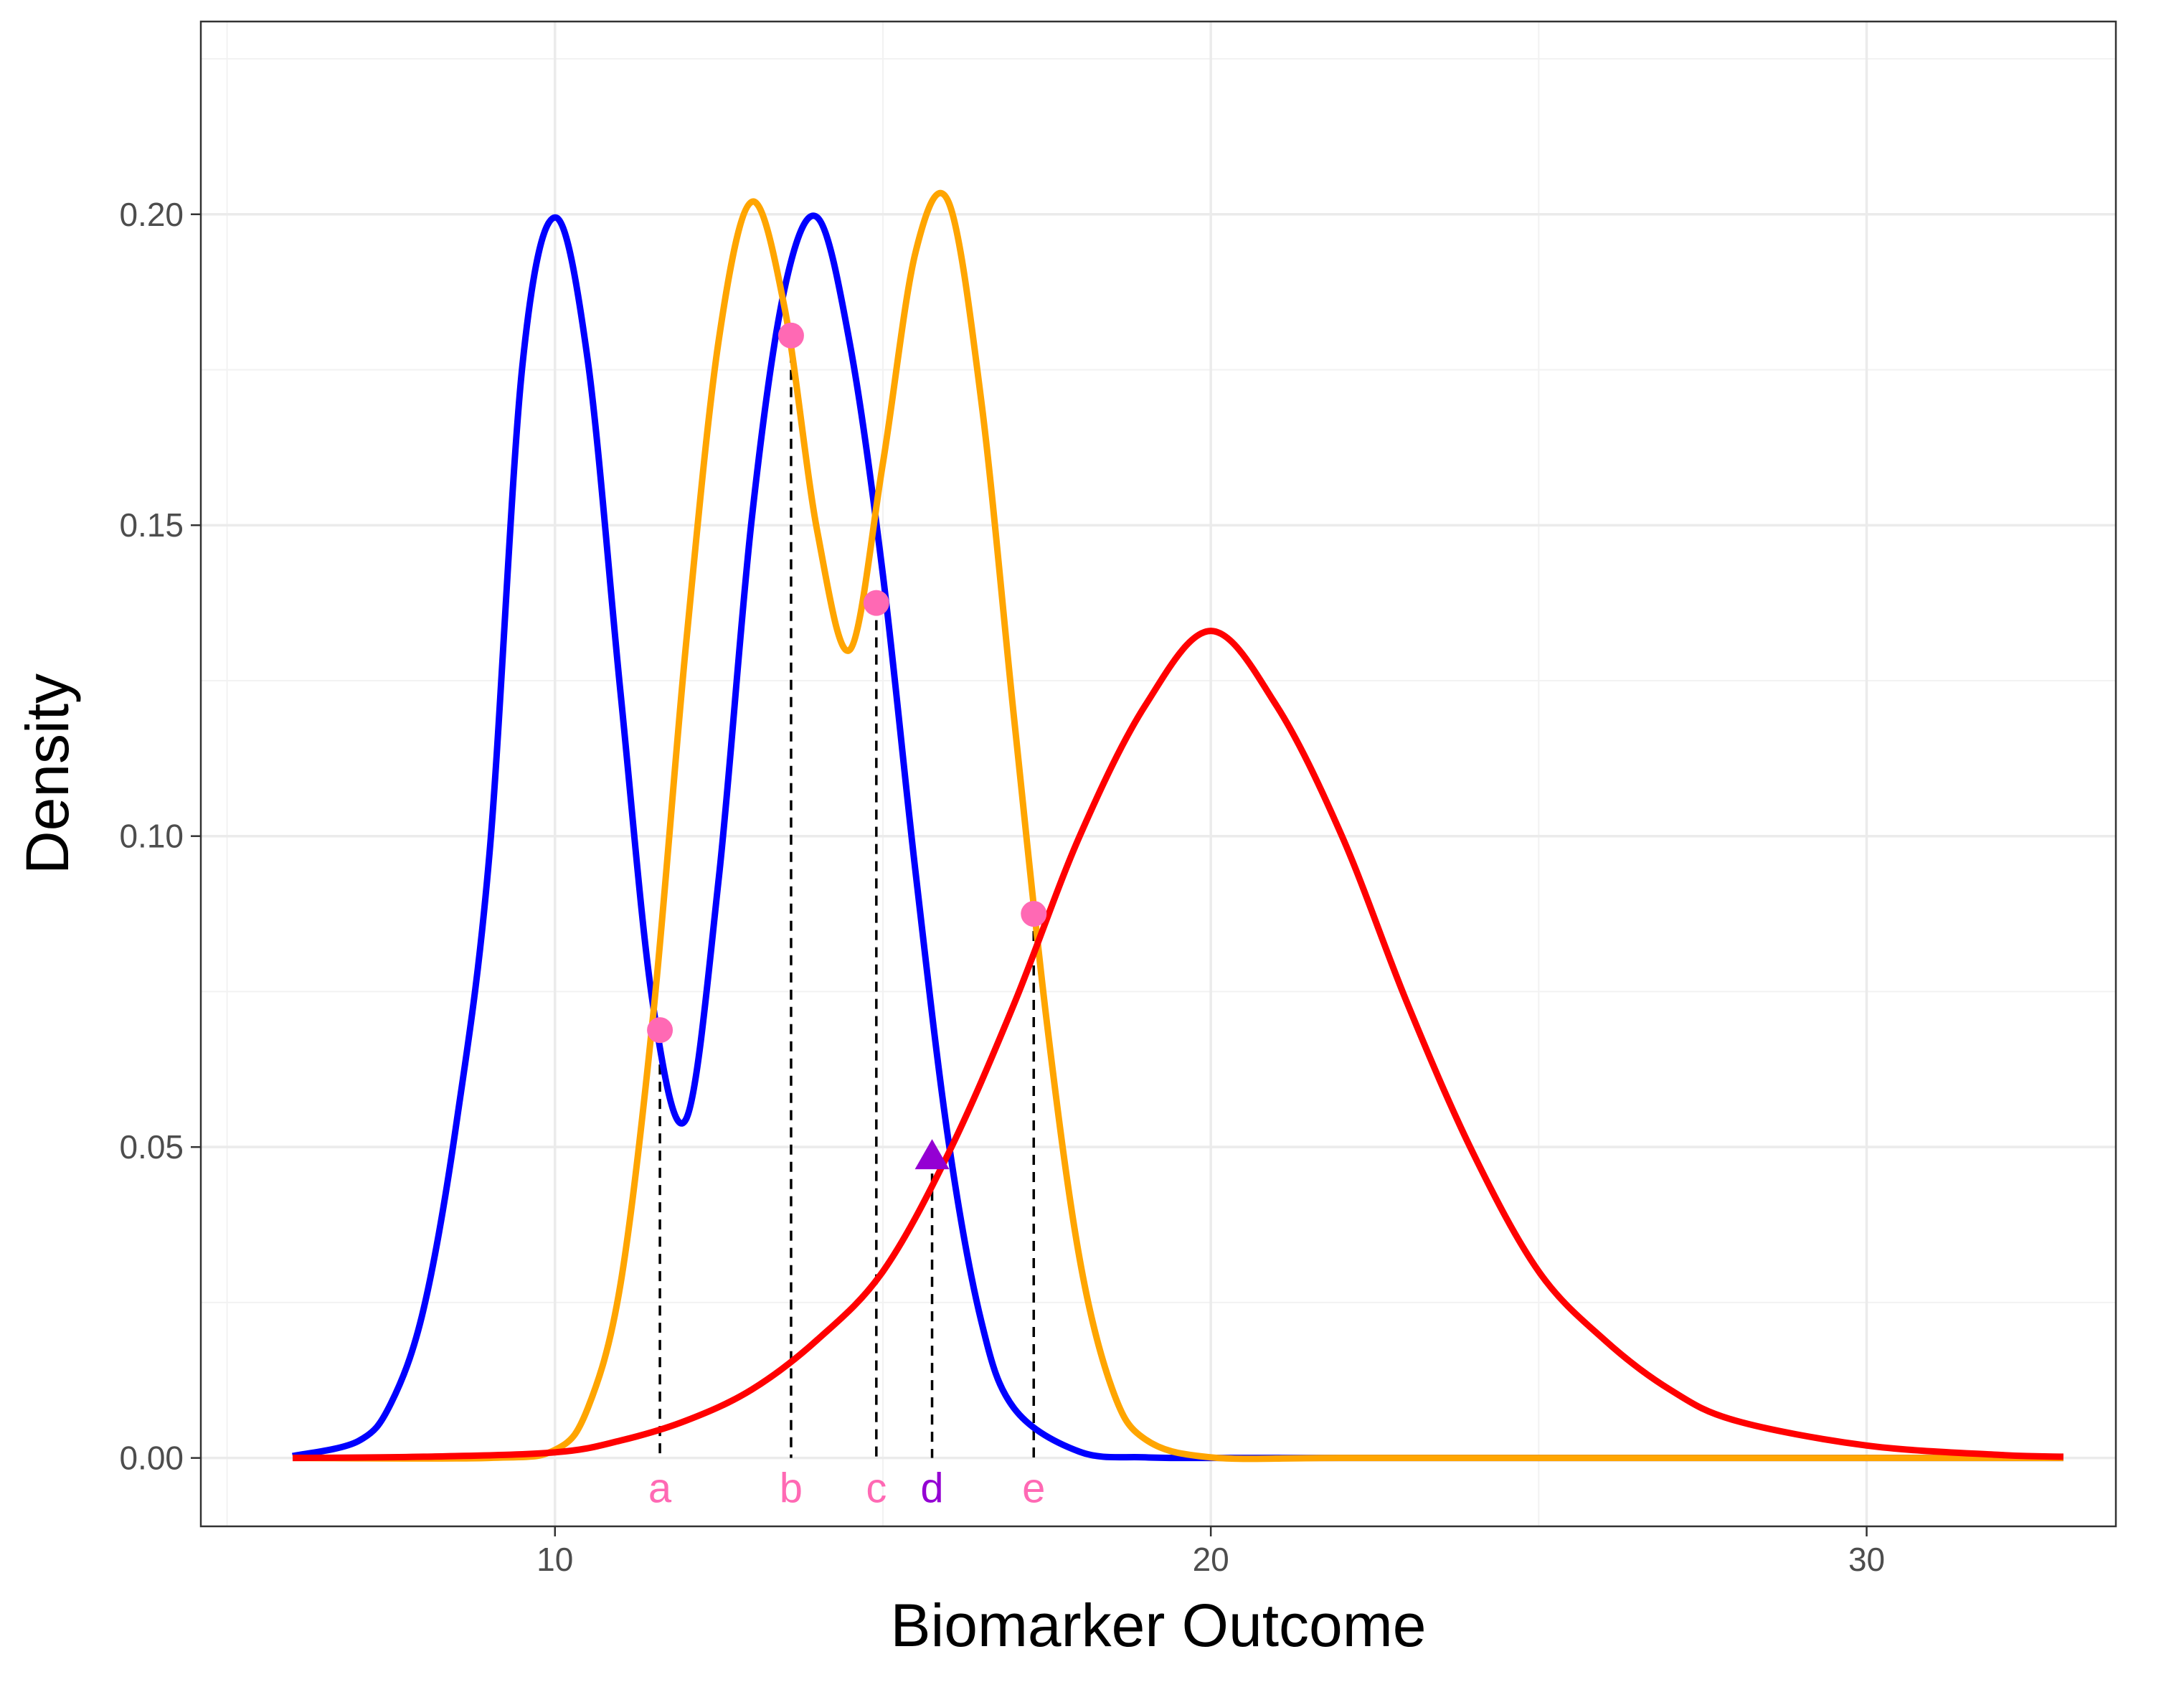  Describe the element at coordinates (151, 525) in the screenshot. I see `y-tick-label: 0.15` at that location.